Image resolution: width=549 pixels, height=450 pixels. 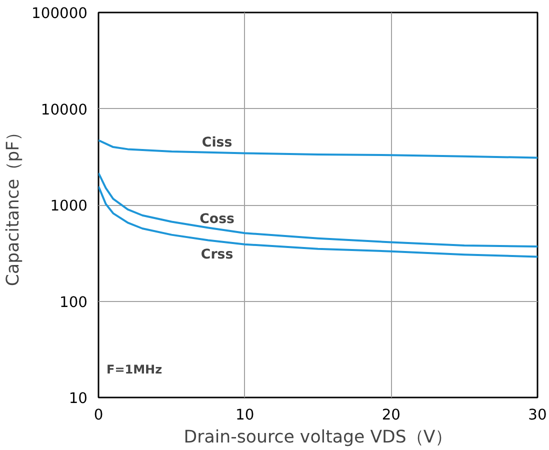 I want to click on x-tick-label: 20, so click(x=391, y=415).